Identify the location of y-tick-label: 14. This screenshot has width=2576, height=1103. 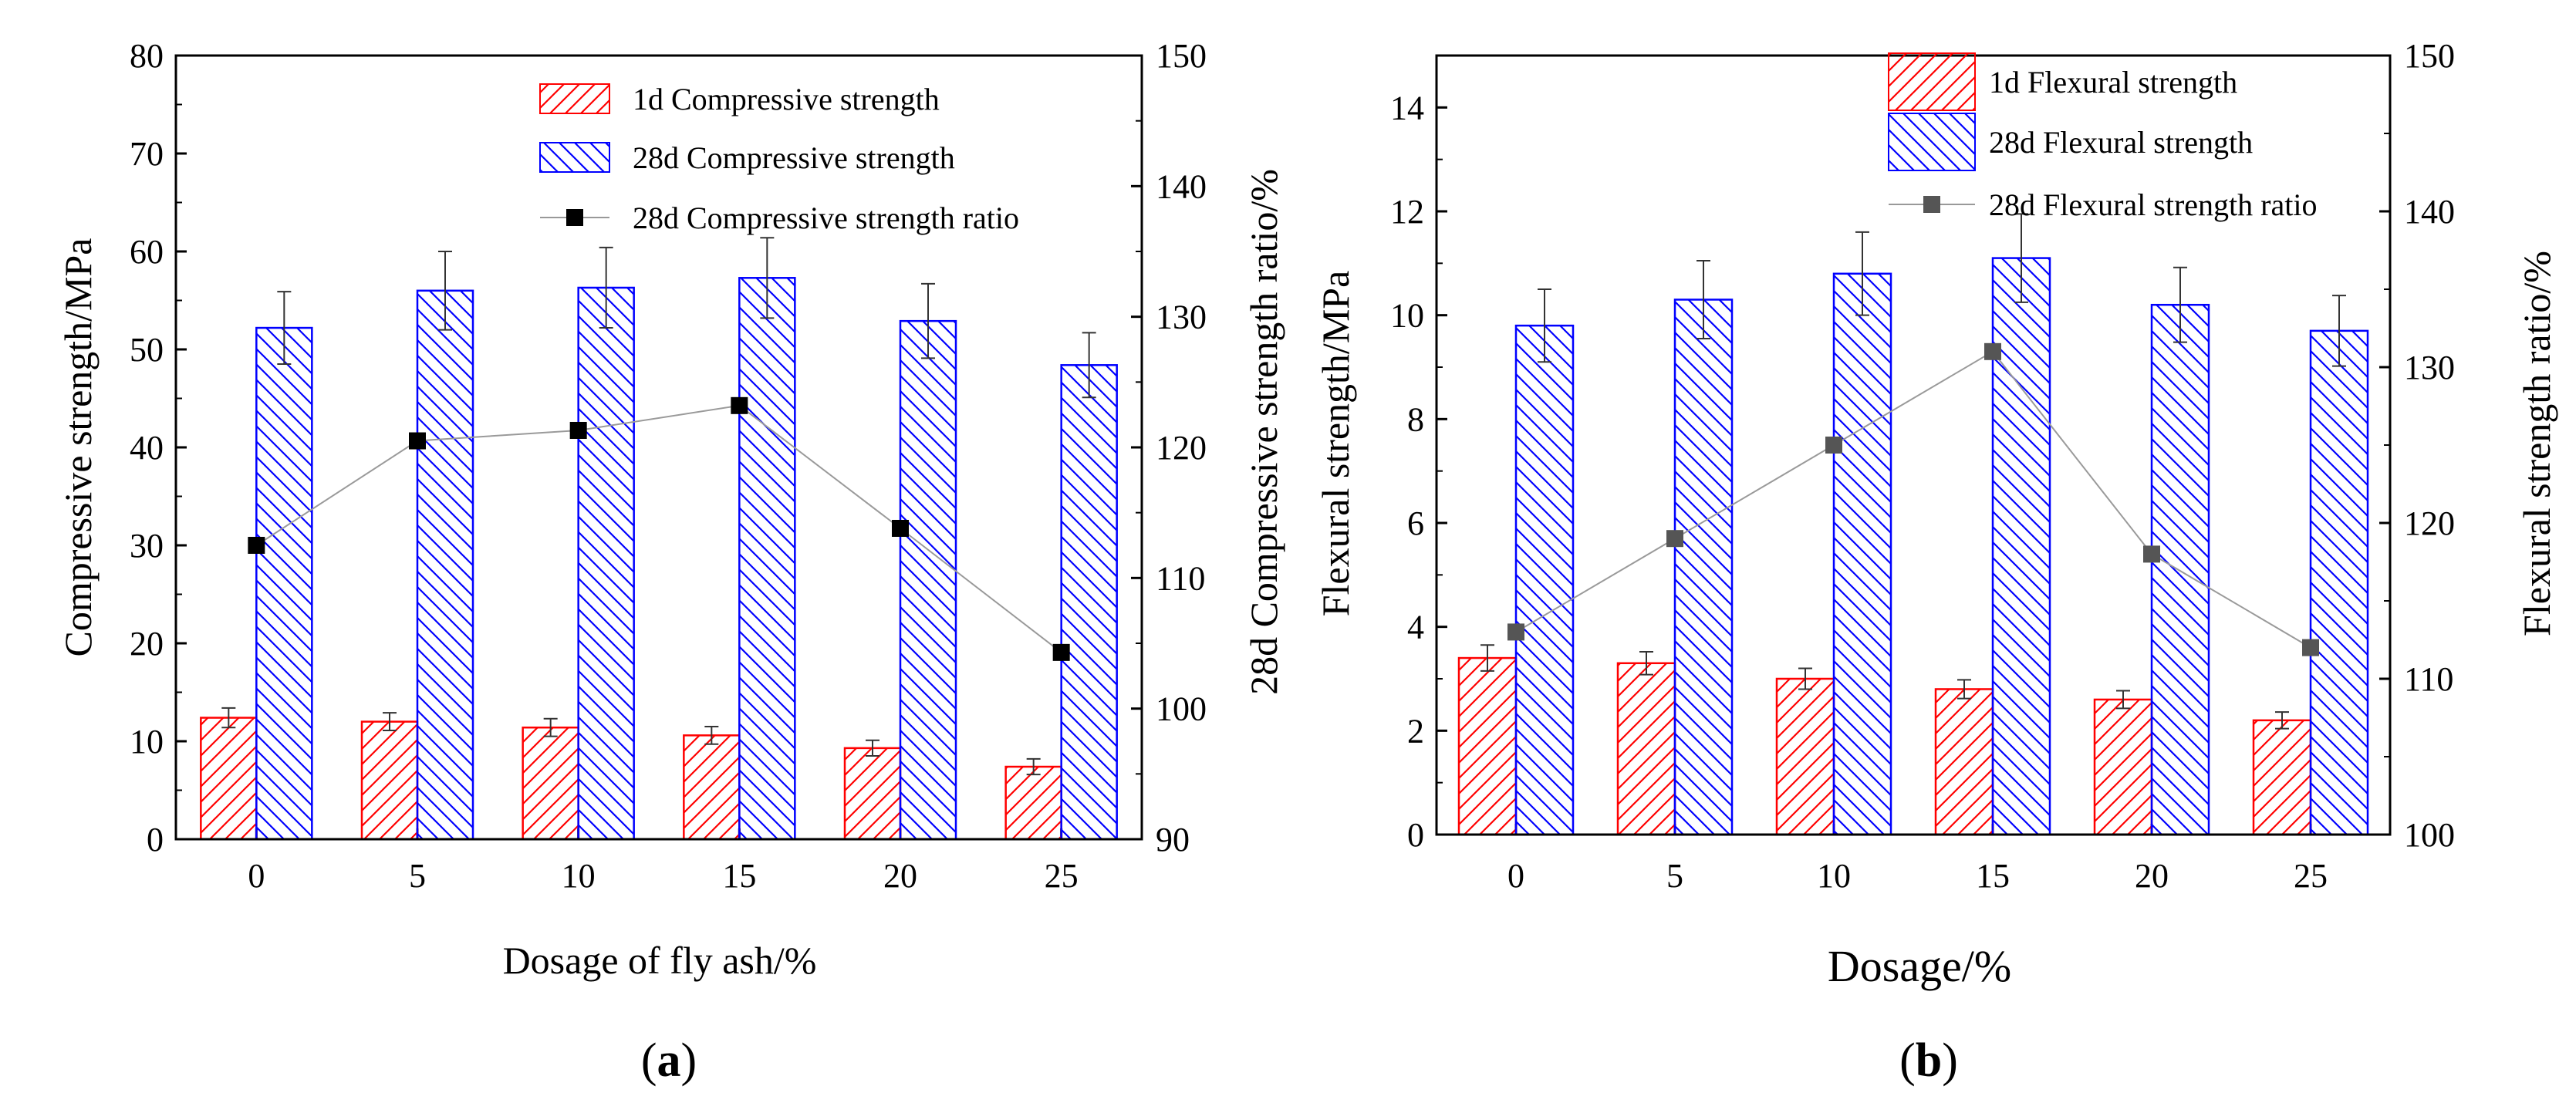
(1407, 107).